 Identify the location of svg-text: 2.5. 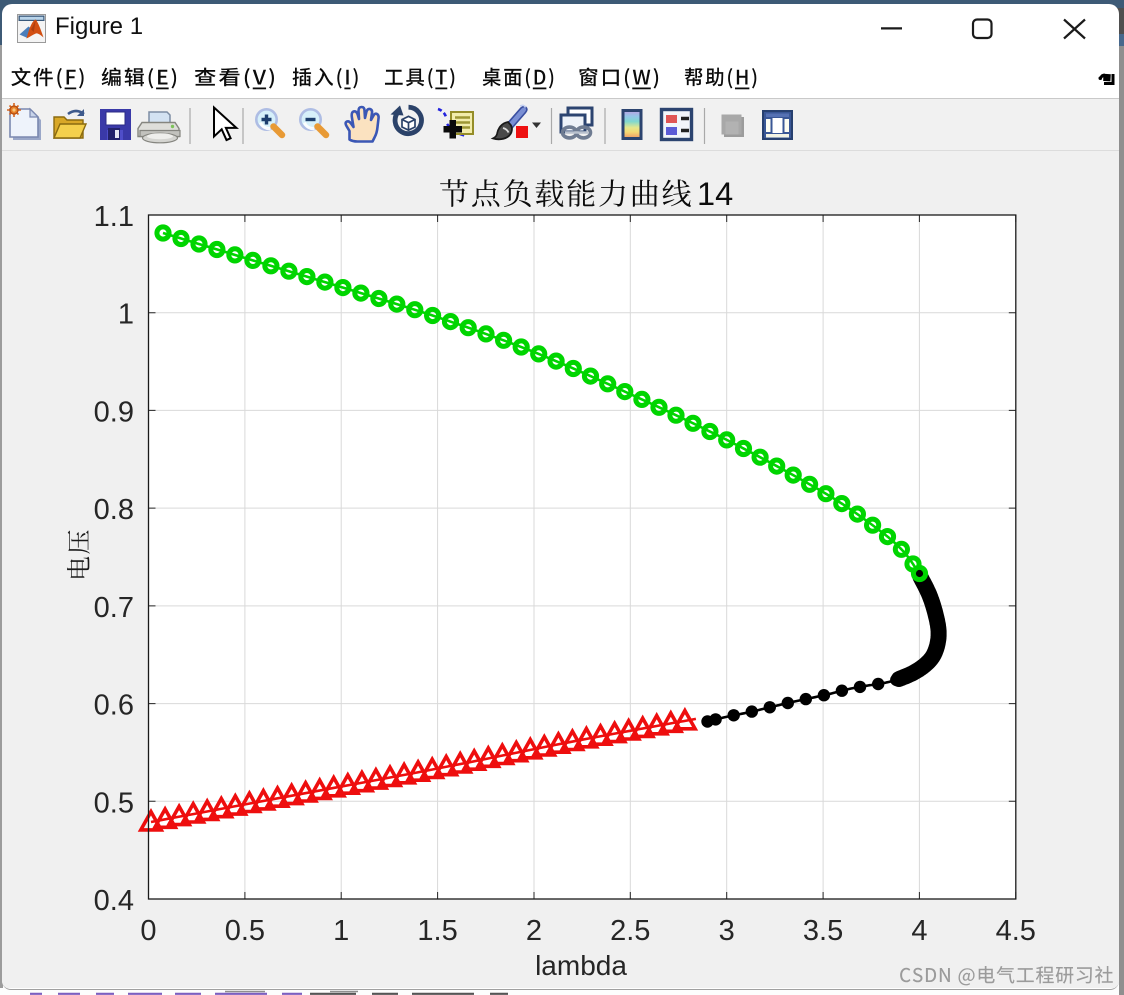
(630, 931).